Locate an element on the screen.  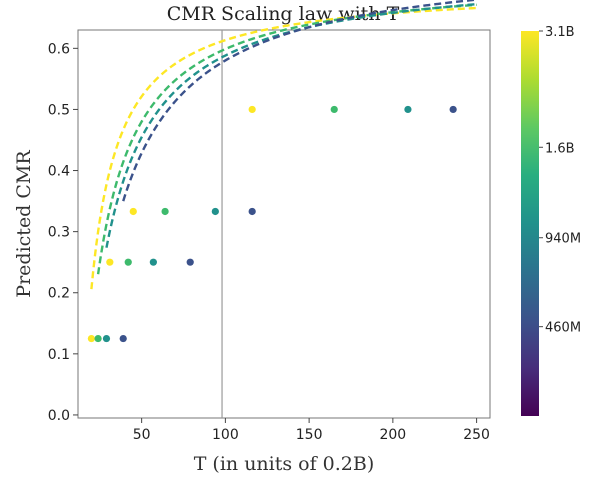
y-axis-label: Predicted CMR is located at coordinates (24, 224).